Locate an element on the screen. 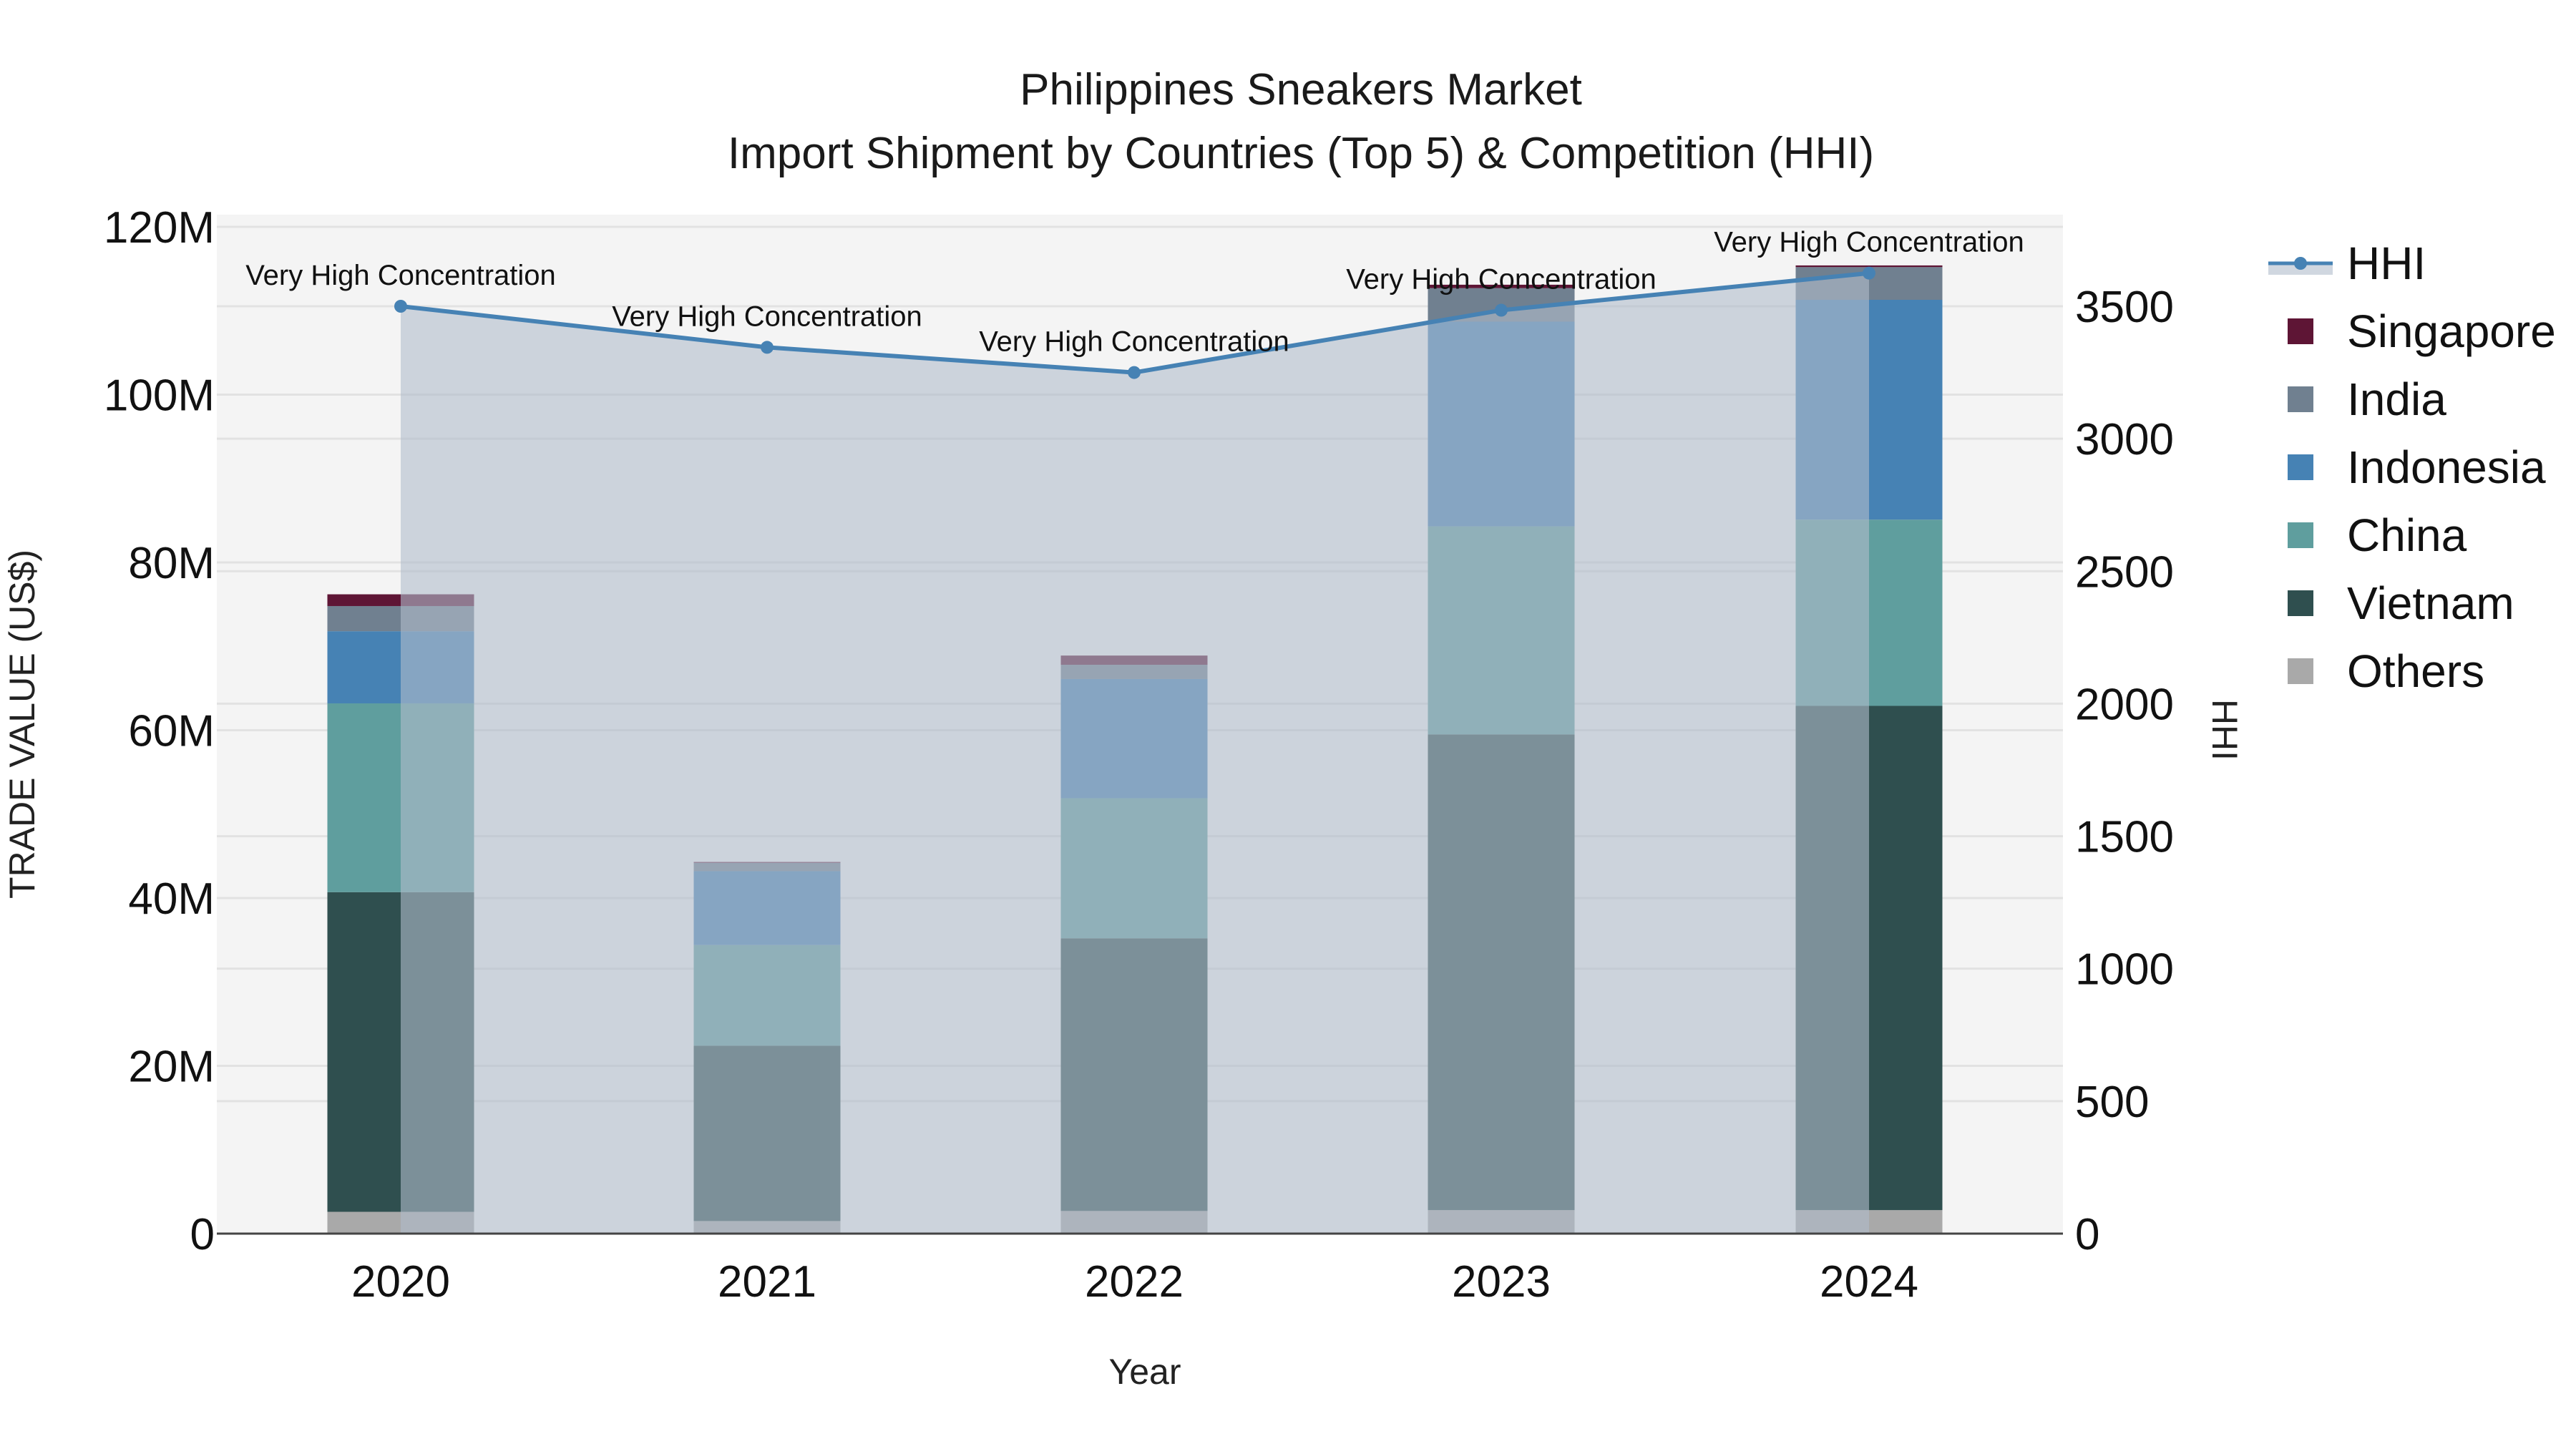 The width and height of the screenshot is (2576, 1449). legend-swatch-vietnam is located at coordinates (2300, 603).